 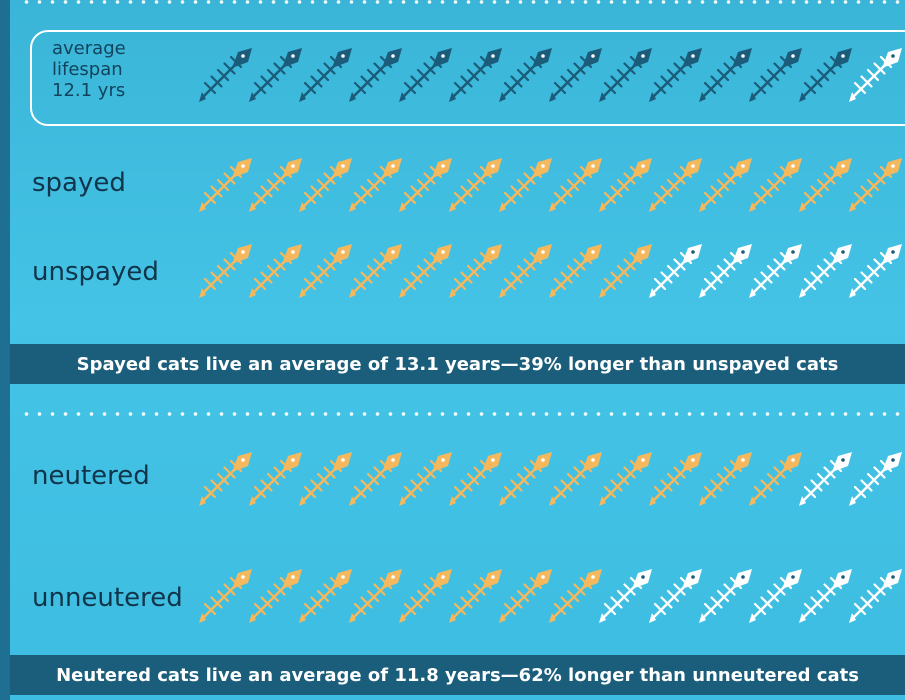 What do you see at coordinates (89, 90) in the screenshot?
I see `average-label-line3: 12.1 yrs` at bounding box center [89, 90].